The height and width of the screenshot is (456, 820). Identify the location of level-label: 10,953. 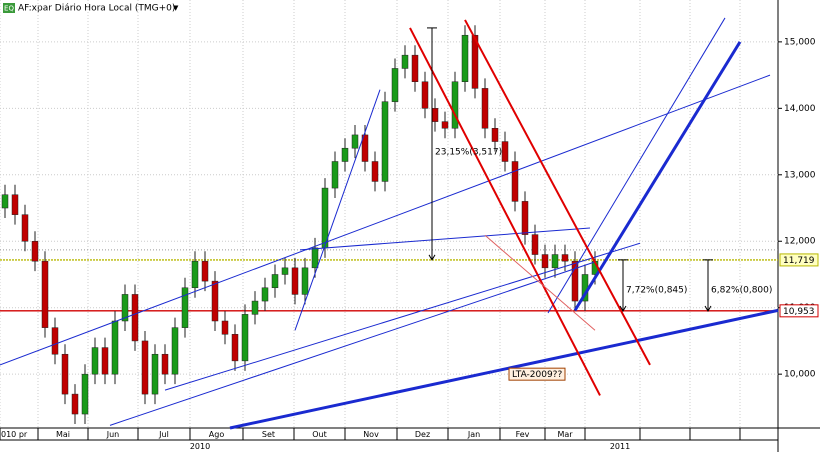
(799, 312).